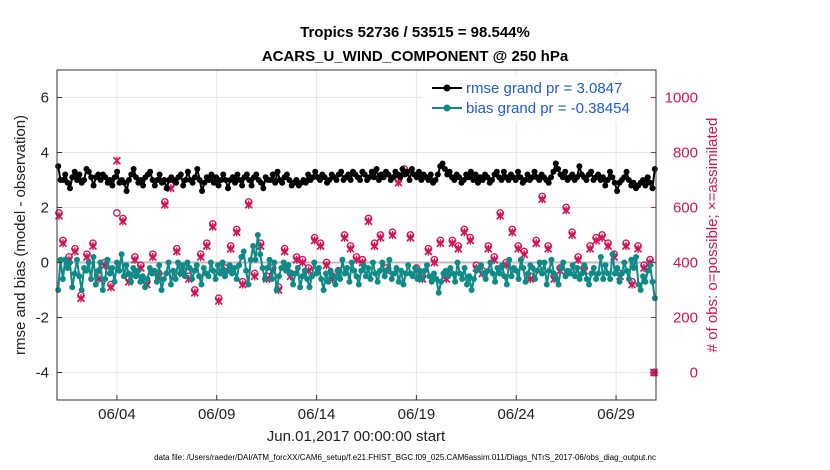 This screenshot has width=830, height=470. I want to click on y-right-tick-label: 400, so click(685, 263).